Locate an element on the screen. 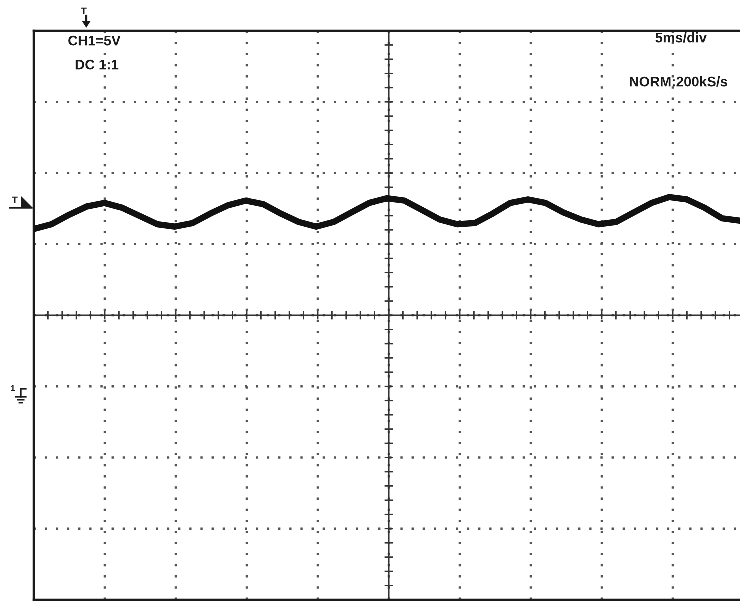 The image size is (740, 601). text: 1 is located at coordinates (13, 388).